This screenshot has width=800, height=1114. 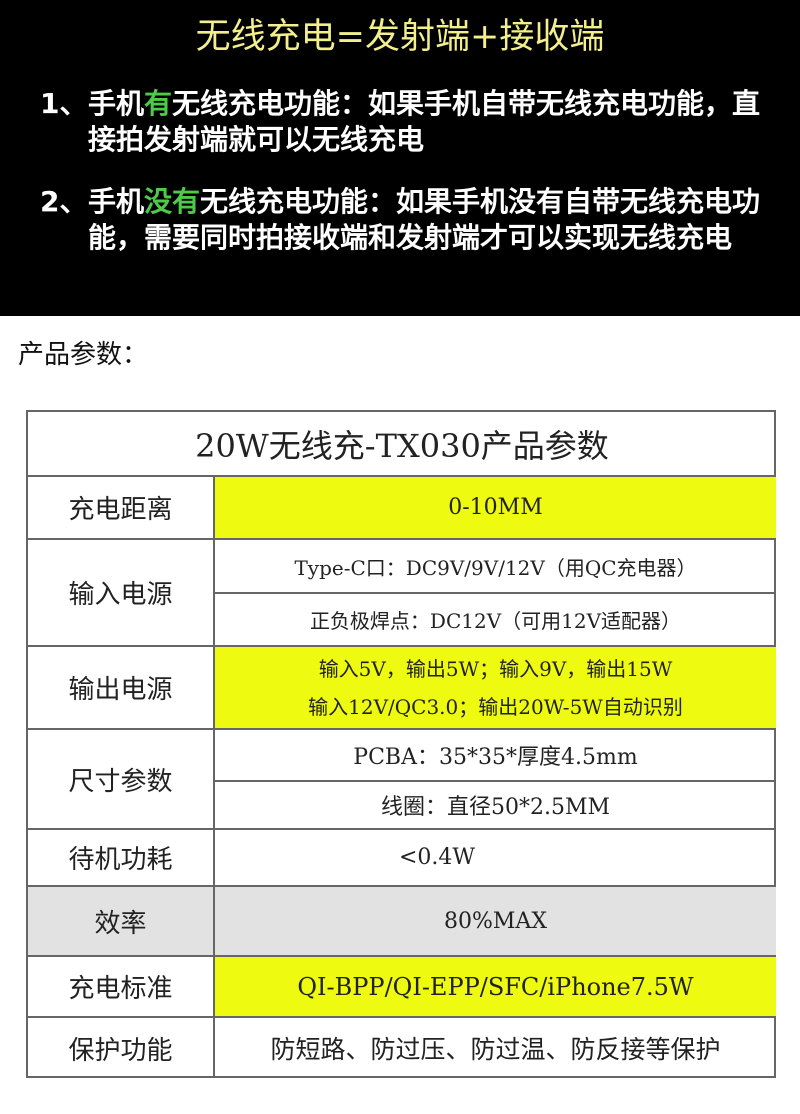 I want to click on item-highlight: 没有, so click(x=172, y=201).